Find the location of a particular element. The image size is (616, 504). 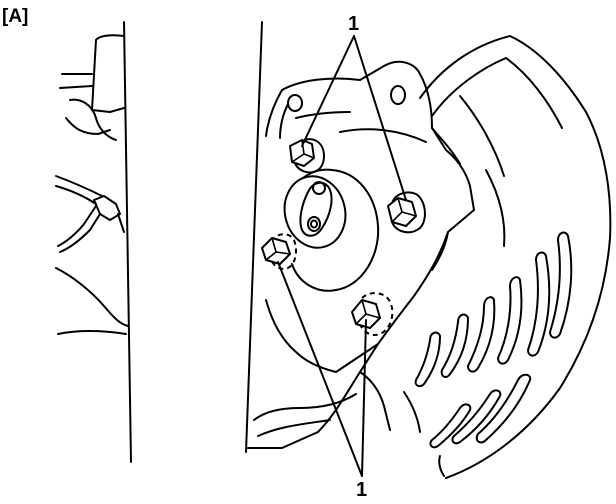

callout-top-number: 1 is located at coordinates (353, 24).